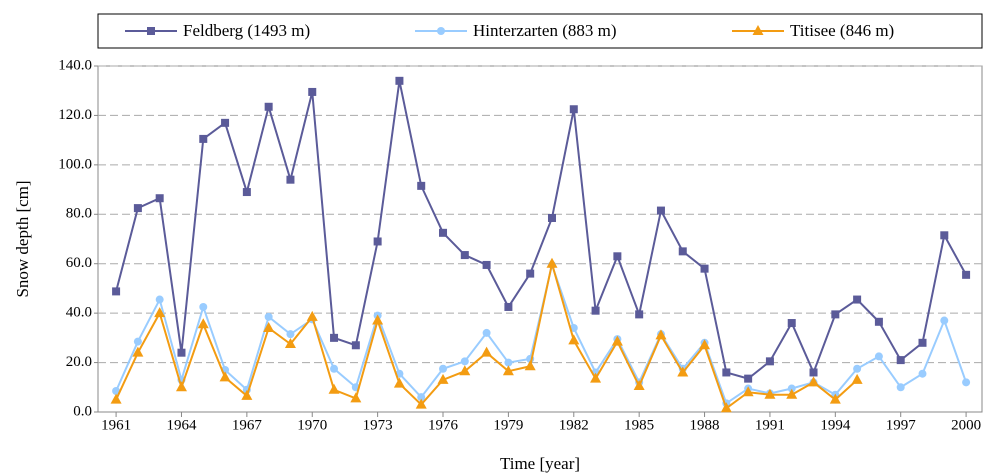  I want to click on x-tick-label: 1982, so click(574, 425).